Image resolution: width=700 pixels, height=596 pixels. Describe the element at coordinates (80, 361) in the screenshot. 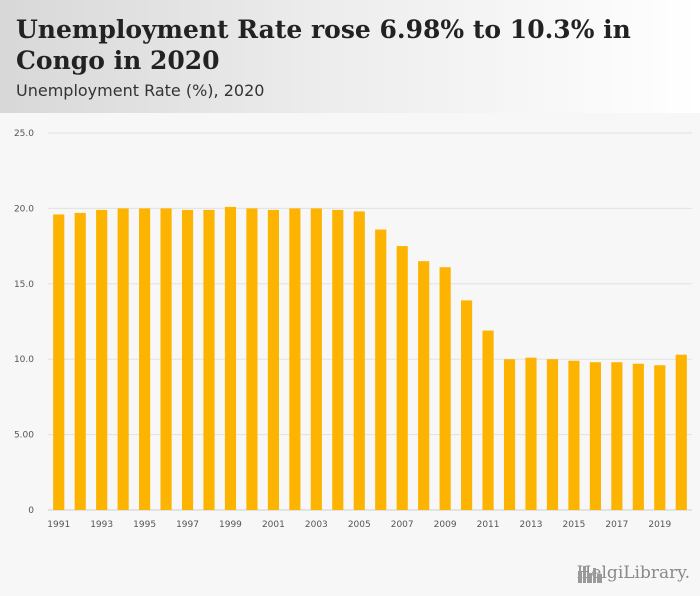

I see `bar-1992` at that location.